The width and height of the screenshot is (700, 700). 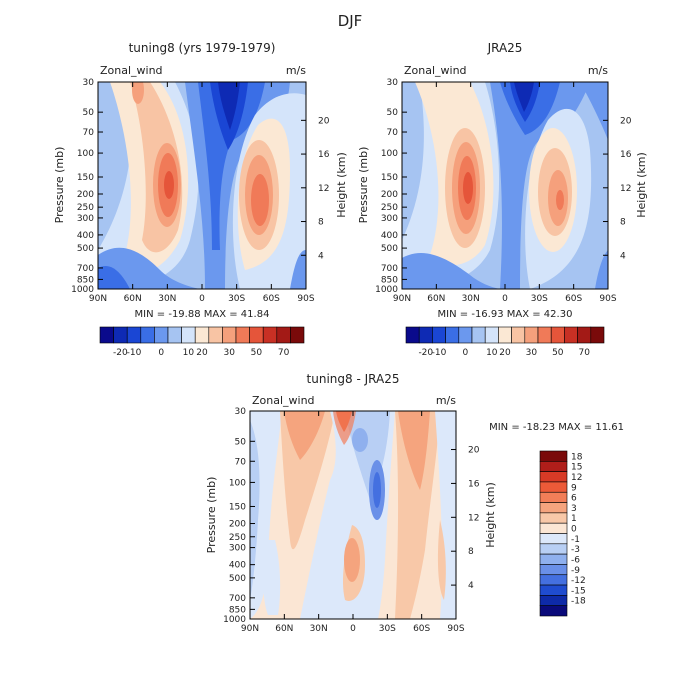 What do you see at coordinates (257, 353) in the screenshot?
I see `colorbar-label: 50` at bounding box center [257, 353].